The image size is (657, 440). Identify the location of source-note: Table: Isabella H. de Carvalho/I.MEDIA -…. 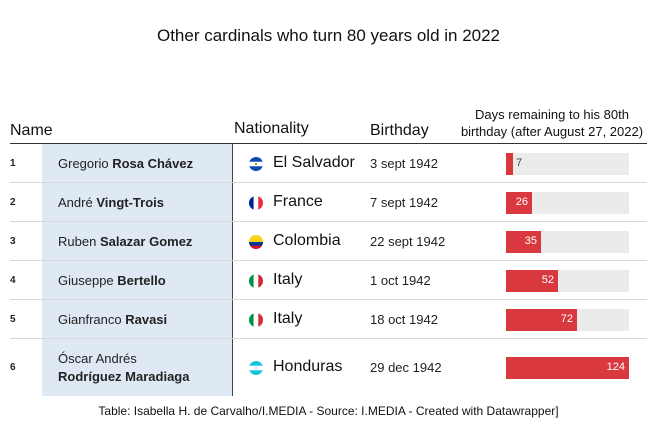
(328, 411).